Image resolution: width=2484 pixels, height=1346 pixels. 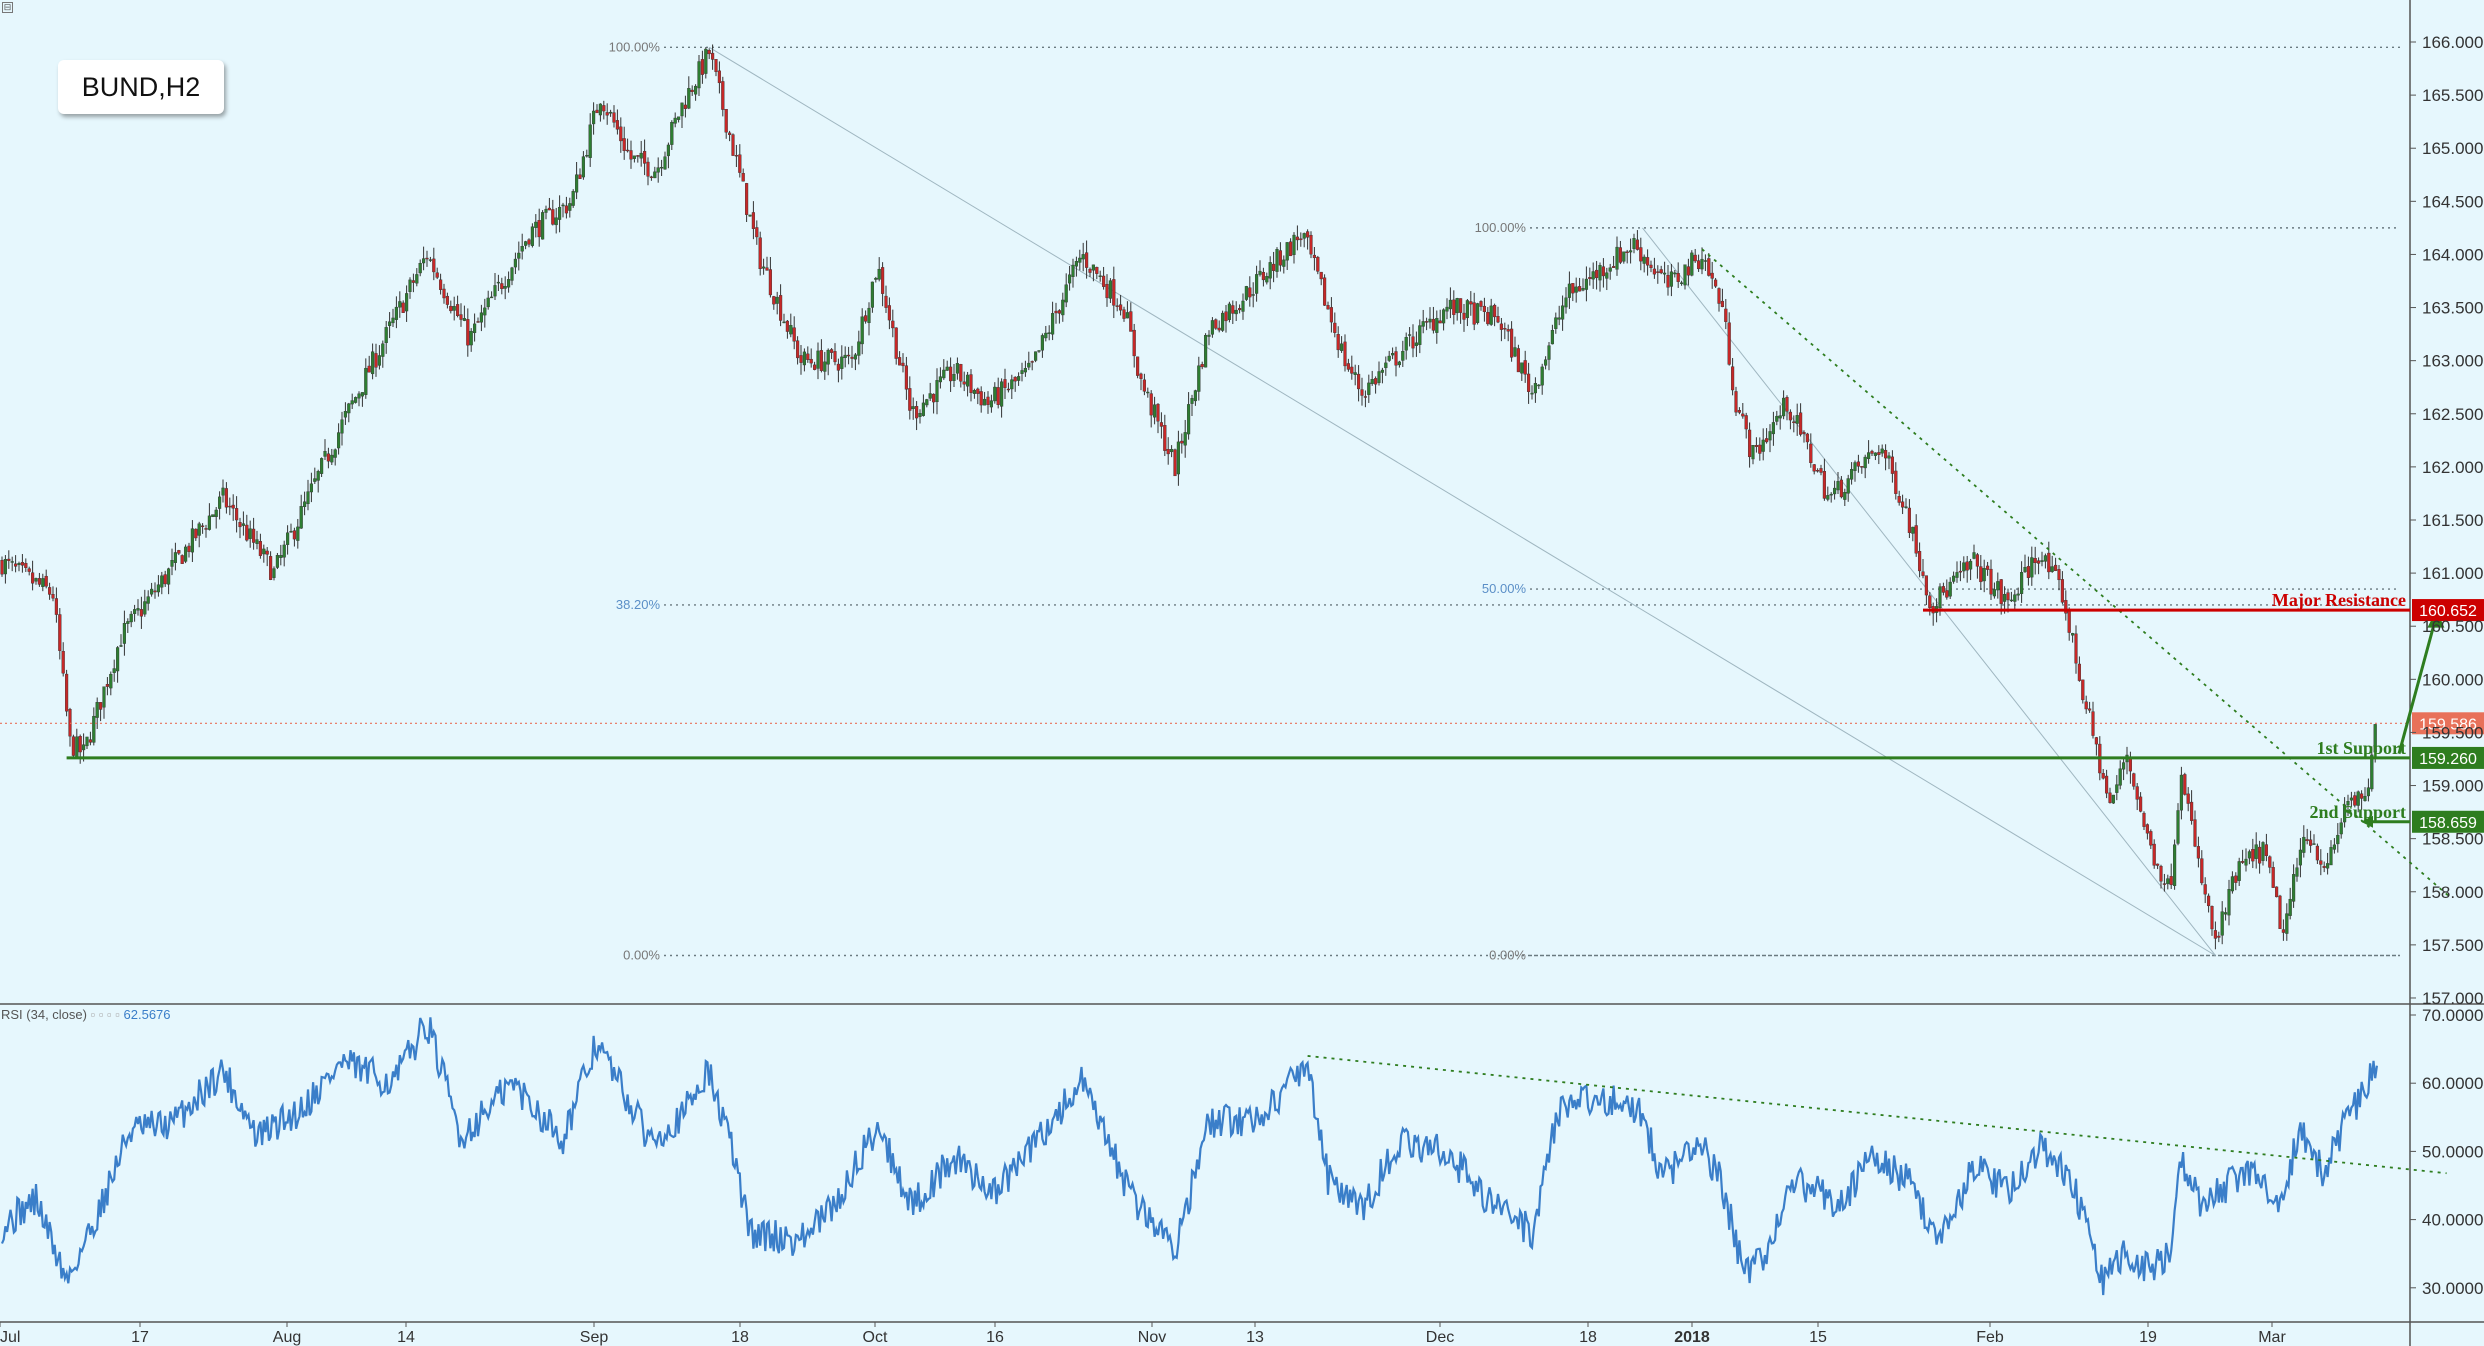 I want to click on price-tick-label: 161.500, so click(x=2452, y=520).